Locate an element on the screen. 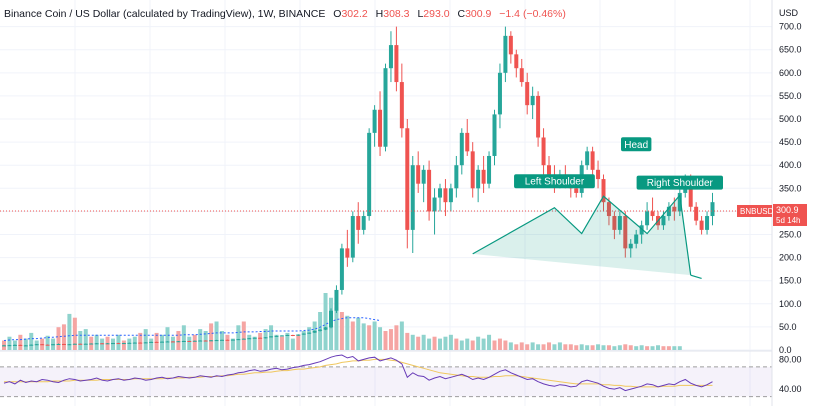 The width and height of the screenshot is (816, 411). low-value: 293.0 is located at coordinates (436, 14).